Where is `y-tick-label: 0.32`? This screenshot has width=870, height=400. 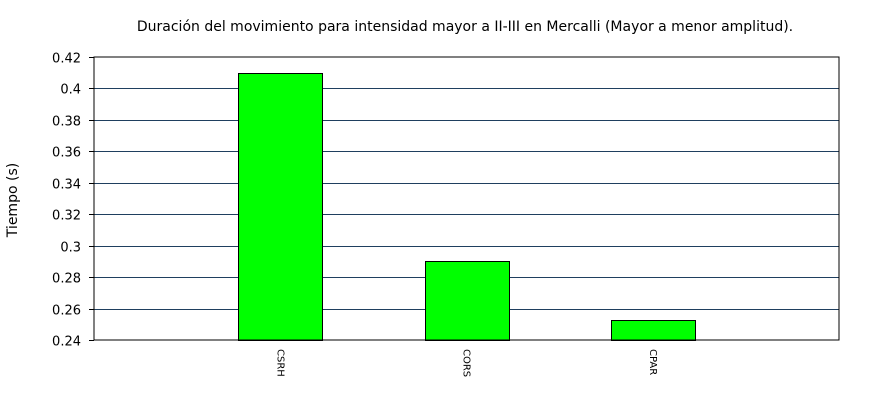
y-tick-label: 0.32 is located at coordinates (66, 216).